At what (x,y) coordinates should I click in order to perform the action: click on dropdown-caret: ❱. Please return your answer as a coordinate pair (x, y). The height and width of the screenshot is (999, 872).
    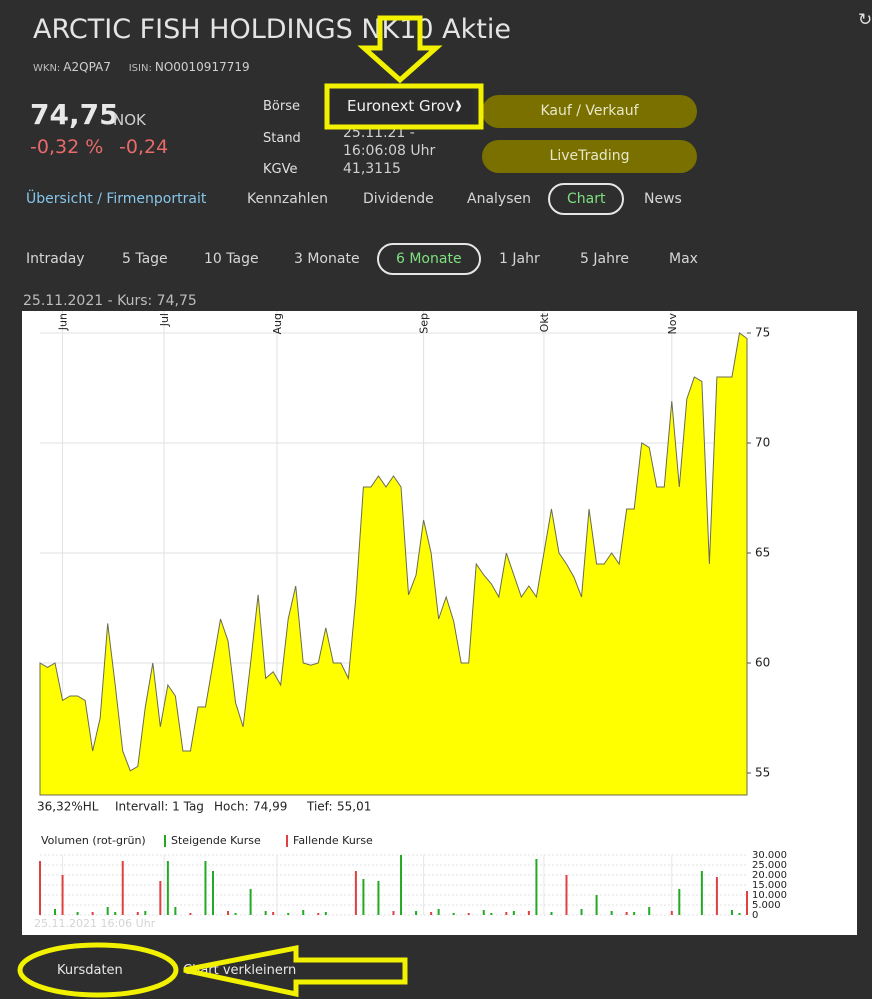
    Looking at the image, I should click on (458, 105).